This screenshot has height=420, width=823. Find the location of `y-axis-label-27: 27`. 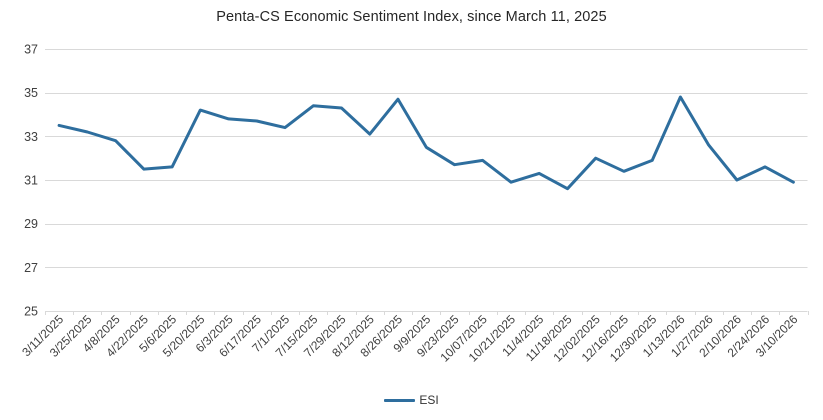

y-axis-label-27: 27 is located at coordinates (31, 268).